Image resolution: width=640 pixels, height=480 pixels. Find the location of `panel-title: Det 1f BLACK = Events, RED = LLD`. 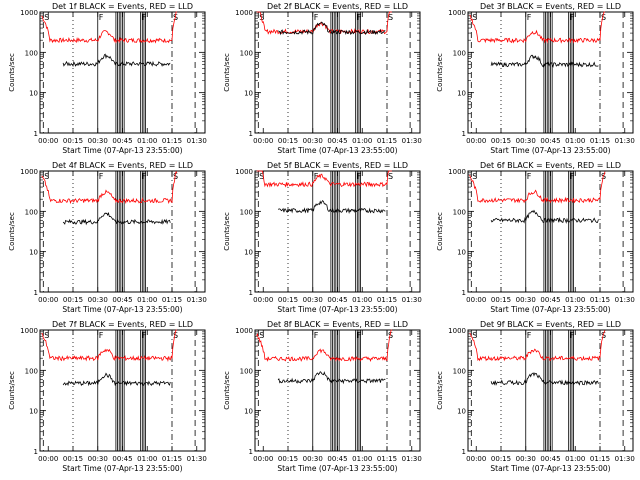

panel-title: Det 1f BLACK = Events, RED = LLD is located at coordinates (122, 6).